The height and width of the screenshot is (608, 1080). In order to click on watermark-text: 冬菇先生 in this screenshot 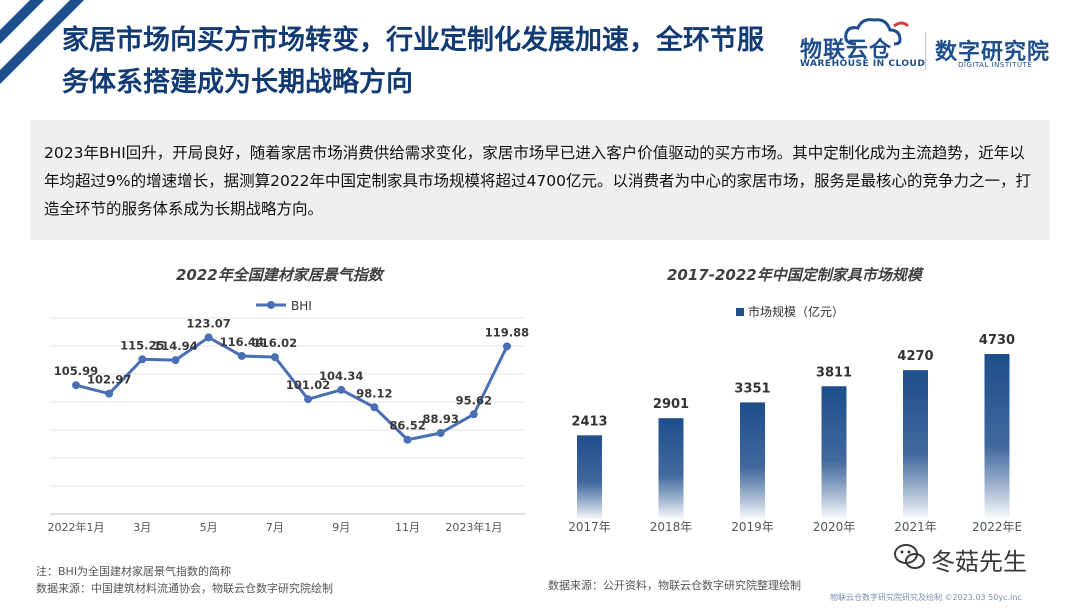, I will do `click(979, 562)`.